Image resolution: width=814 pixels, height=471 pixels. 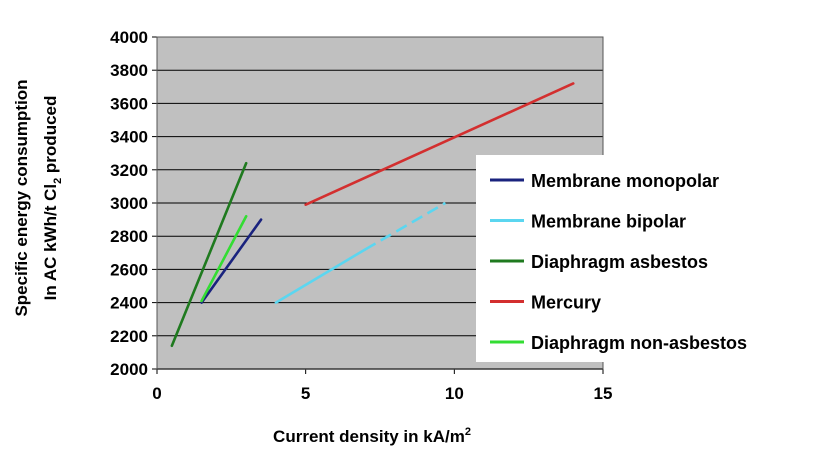 What do you see at coordinates (369, 436) in the screenshot?
I see `x-axis-title-text: Current density in kA/m` at bounding box center [369, 436].